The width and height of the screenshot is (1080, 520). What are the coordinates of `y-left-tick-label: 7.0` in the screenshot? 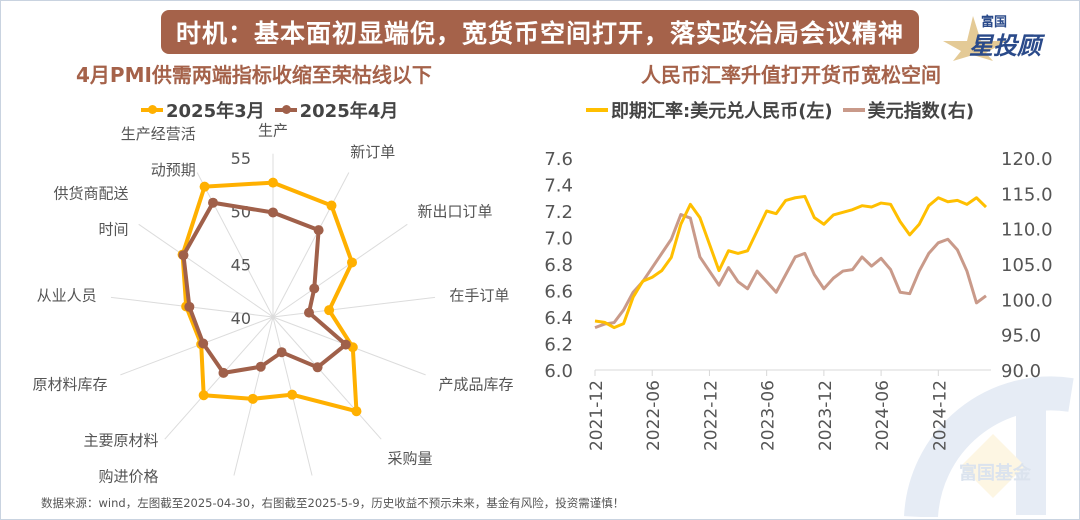 It's located at (558, 239).